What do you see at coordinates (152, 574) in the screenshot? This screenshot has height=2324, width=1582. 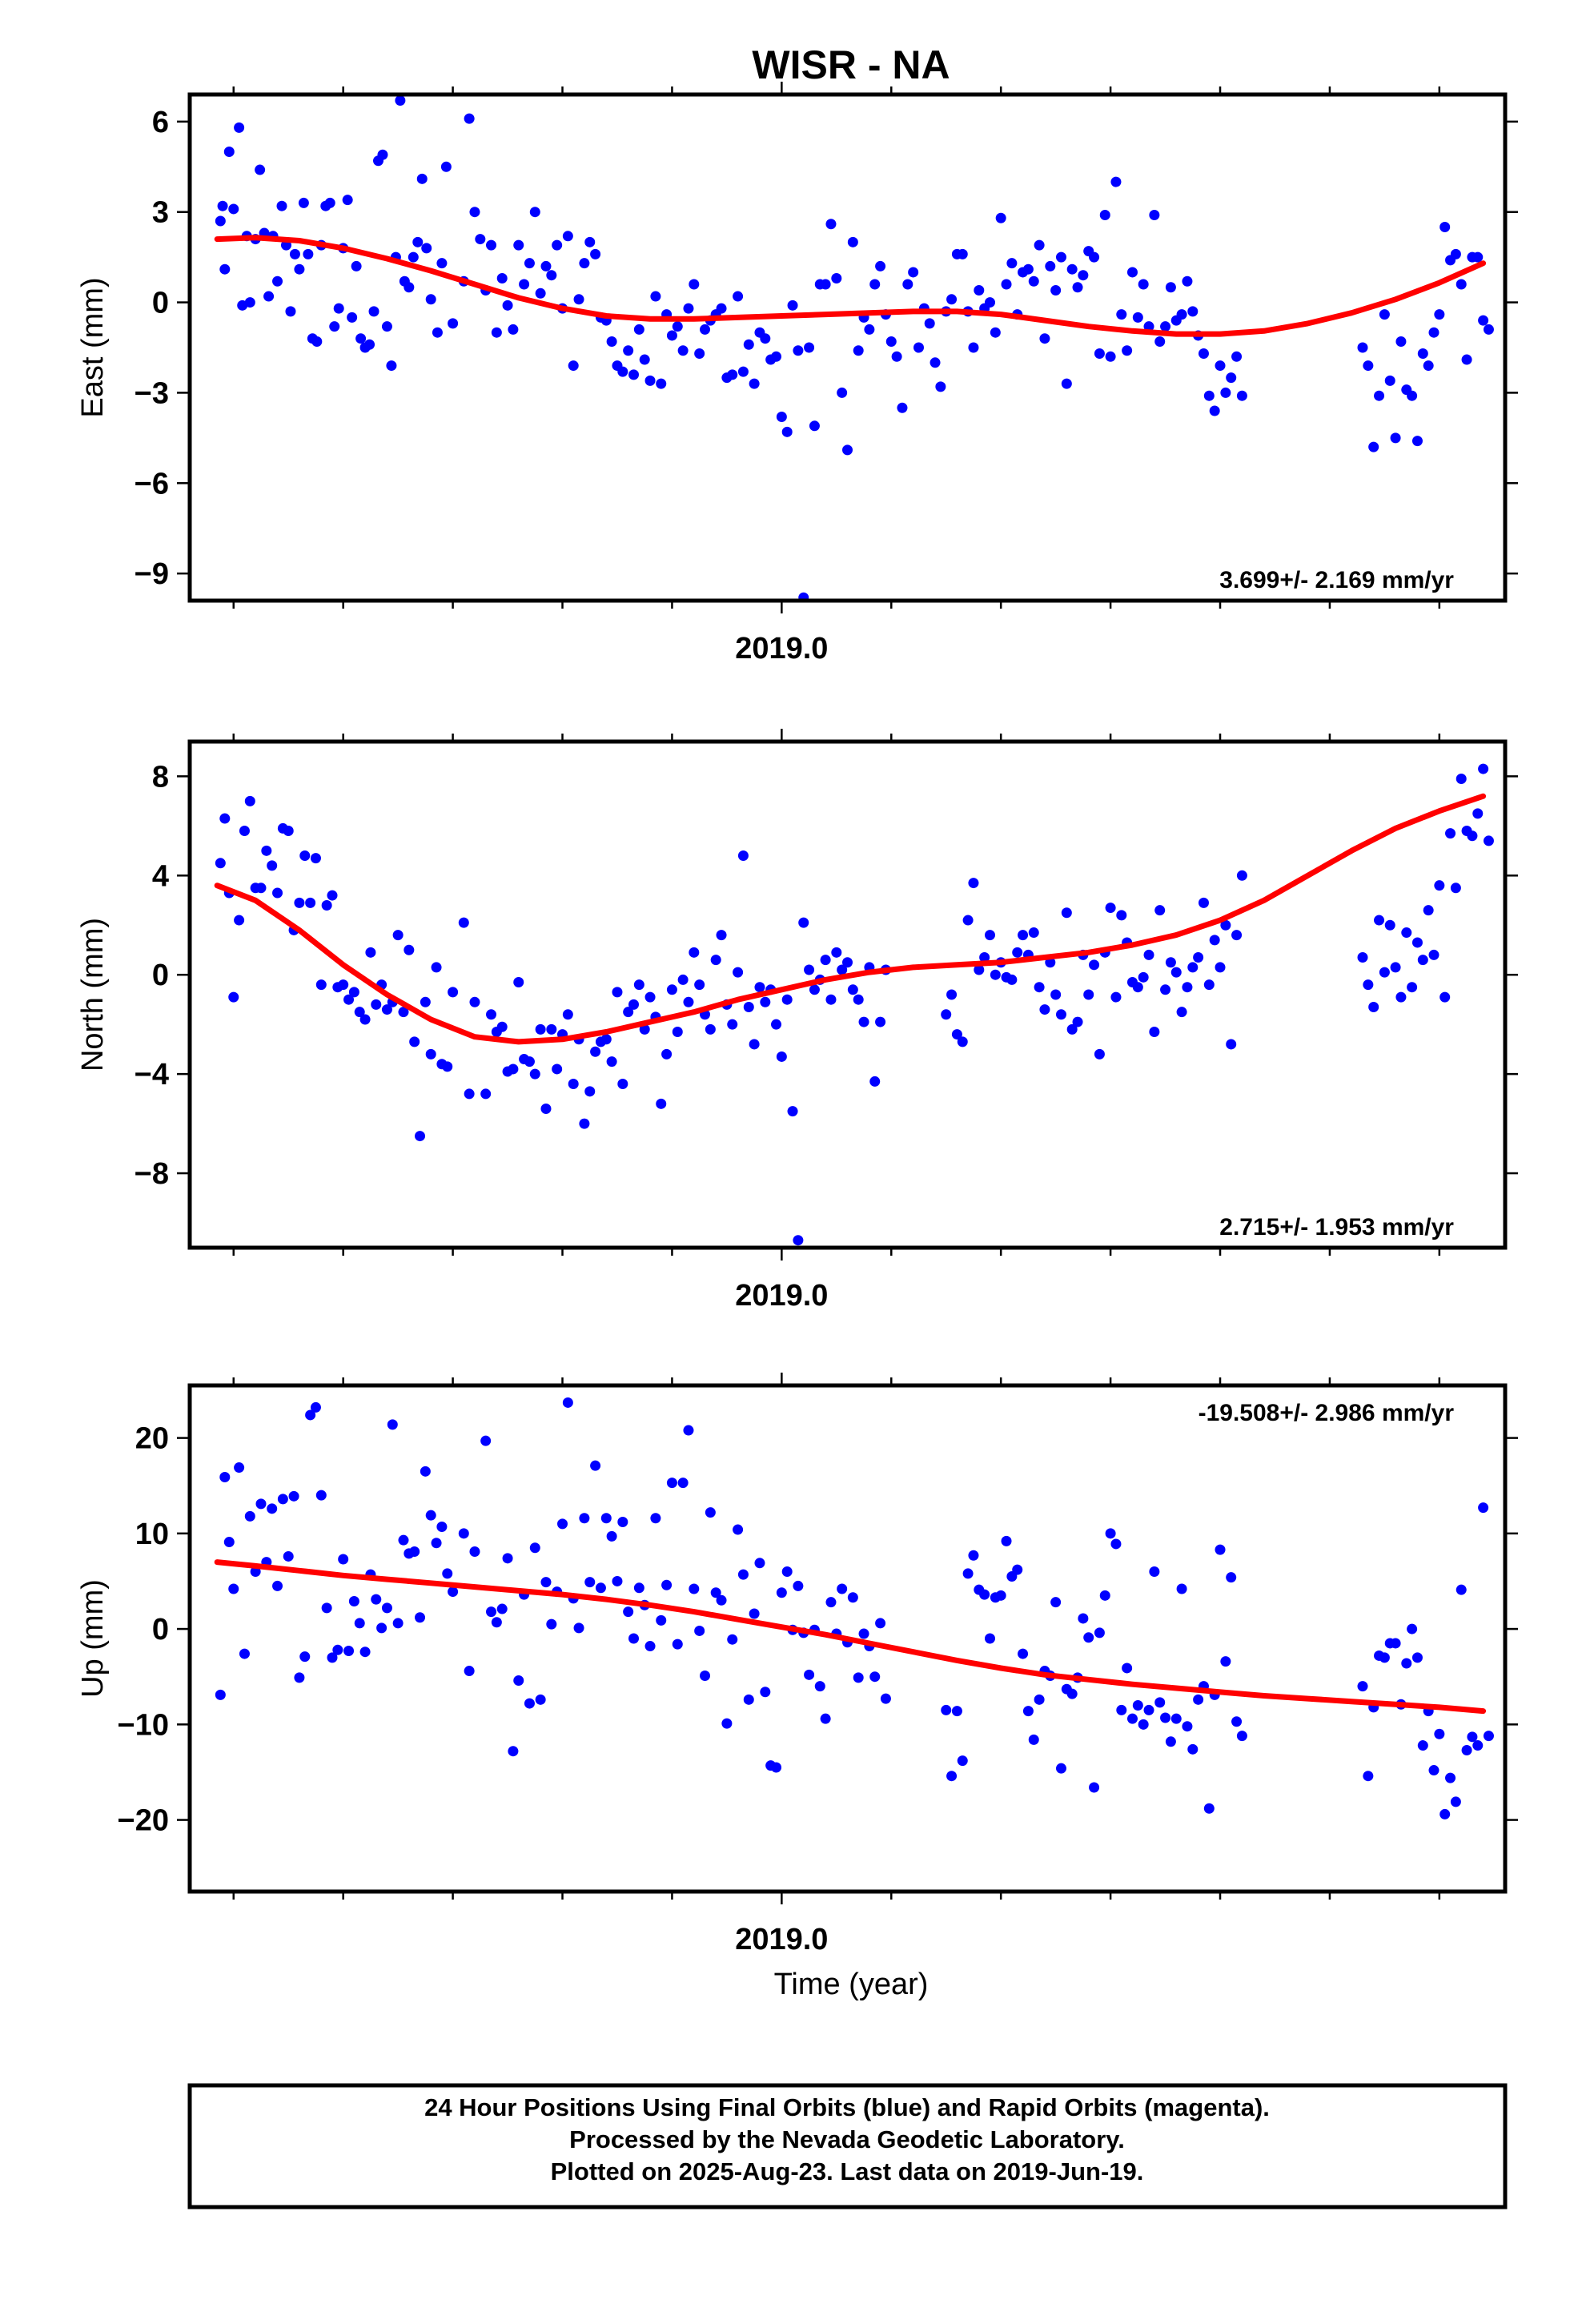 I see `east-y-tick-label-0: −9` at bounding box center [152, 574].